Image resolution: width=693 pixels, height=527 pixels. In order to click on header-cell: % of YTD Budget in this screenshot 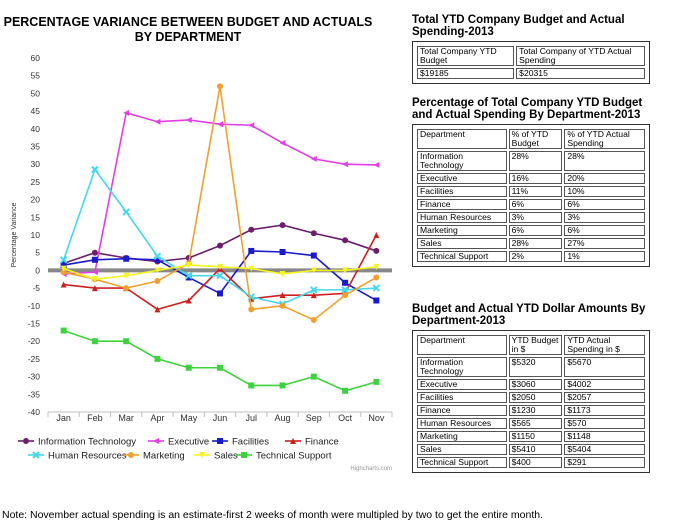, I will do `click(535, 139)`.